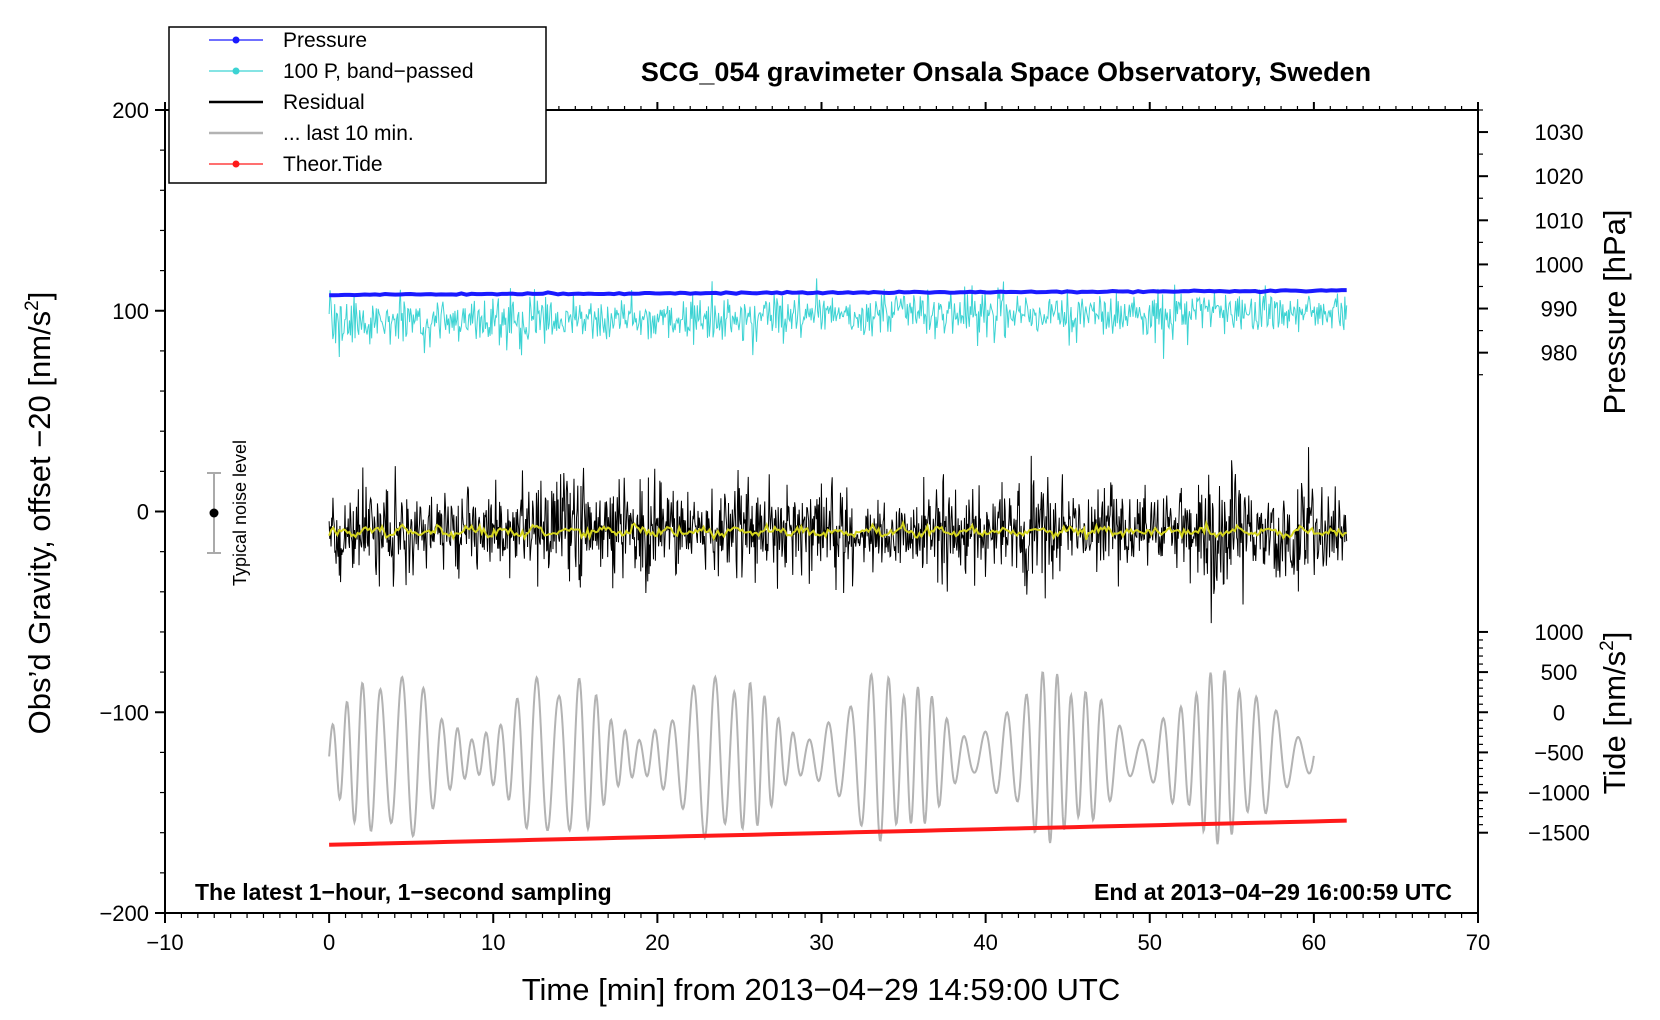 This screenshot has width=1660, height=1020. What do you see at coordinates (1607, 645) in the screenshot?
I see `y-axis-title-tide-sup: 2` at bounding box center [1607, 645].